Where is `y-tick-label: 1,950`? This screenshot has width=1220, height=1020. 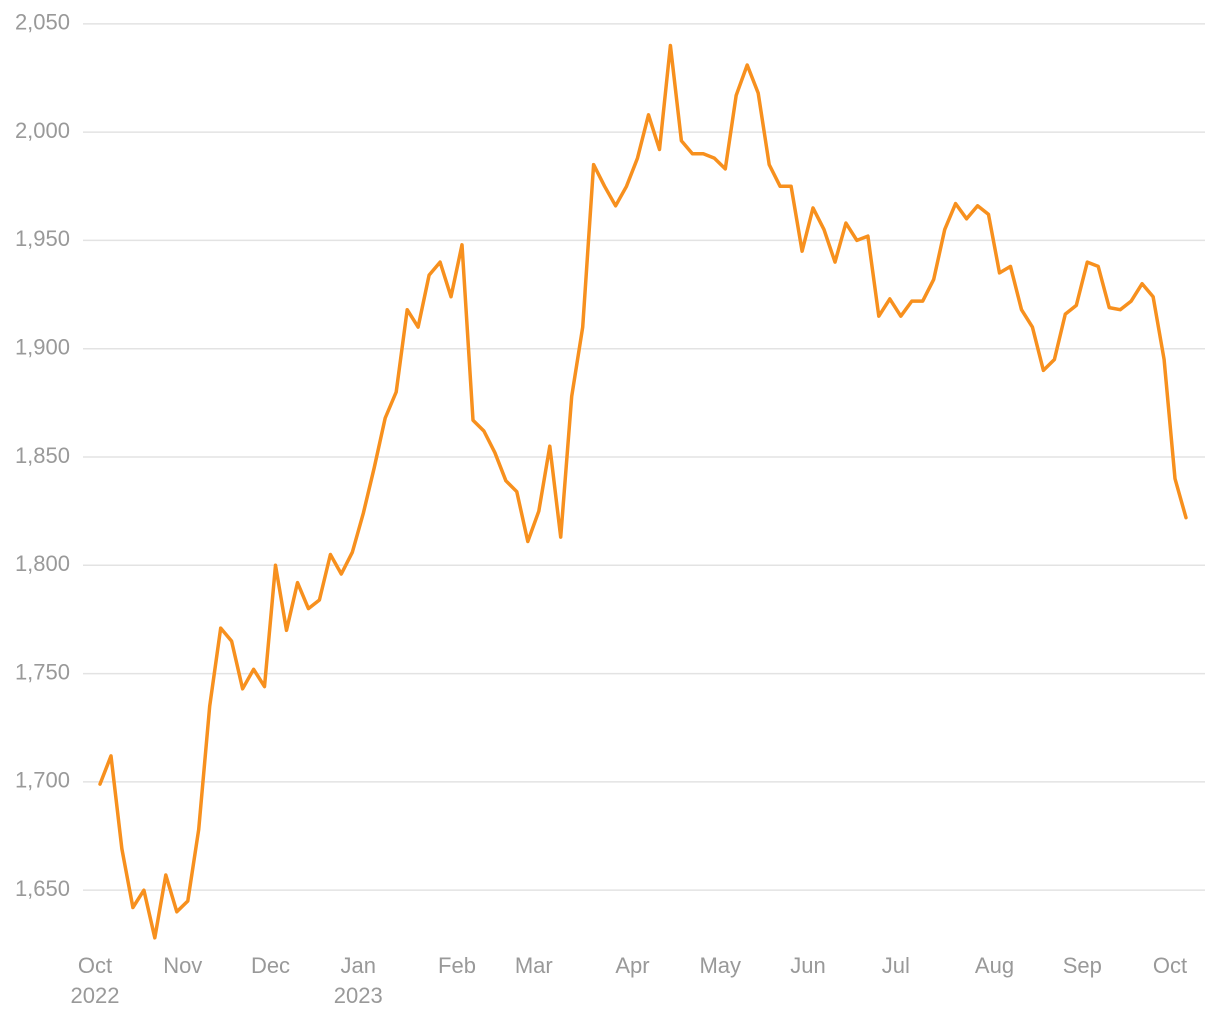 y-tick-label: 1,950 is located at coordinates (42, 238).